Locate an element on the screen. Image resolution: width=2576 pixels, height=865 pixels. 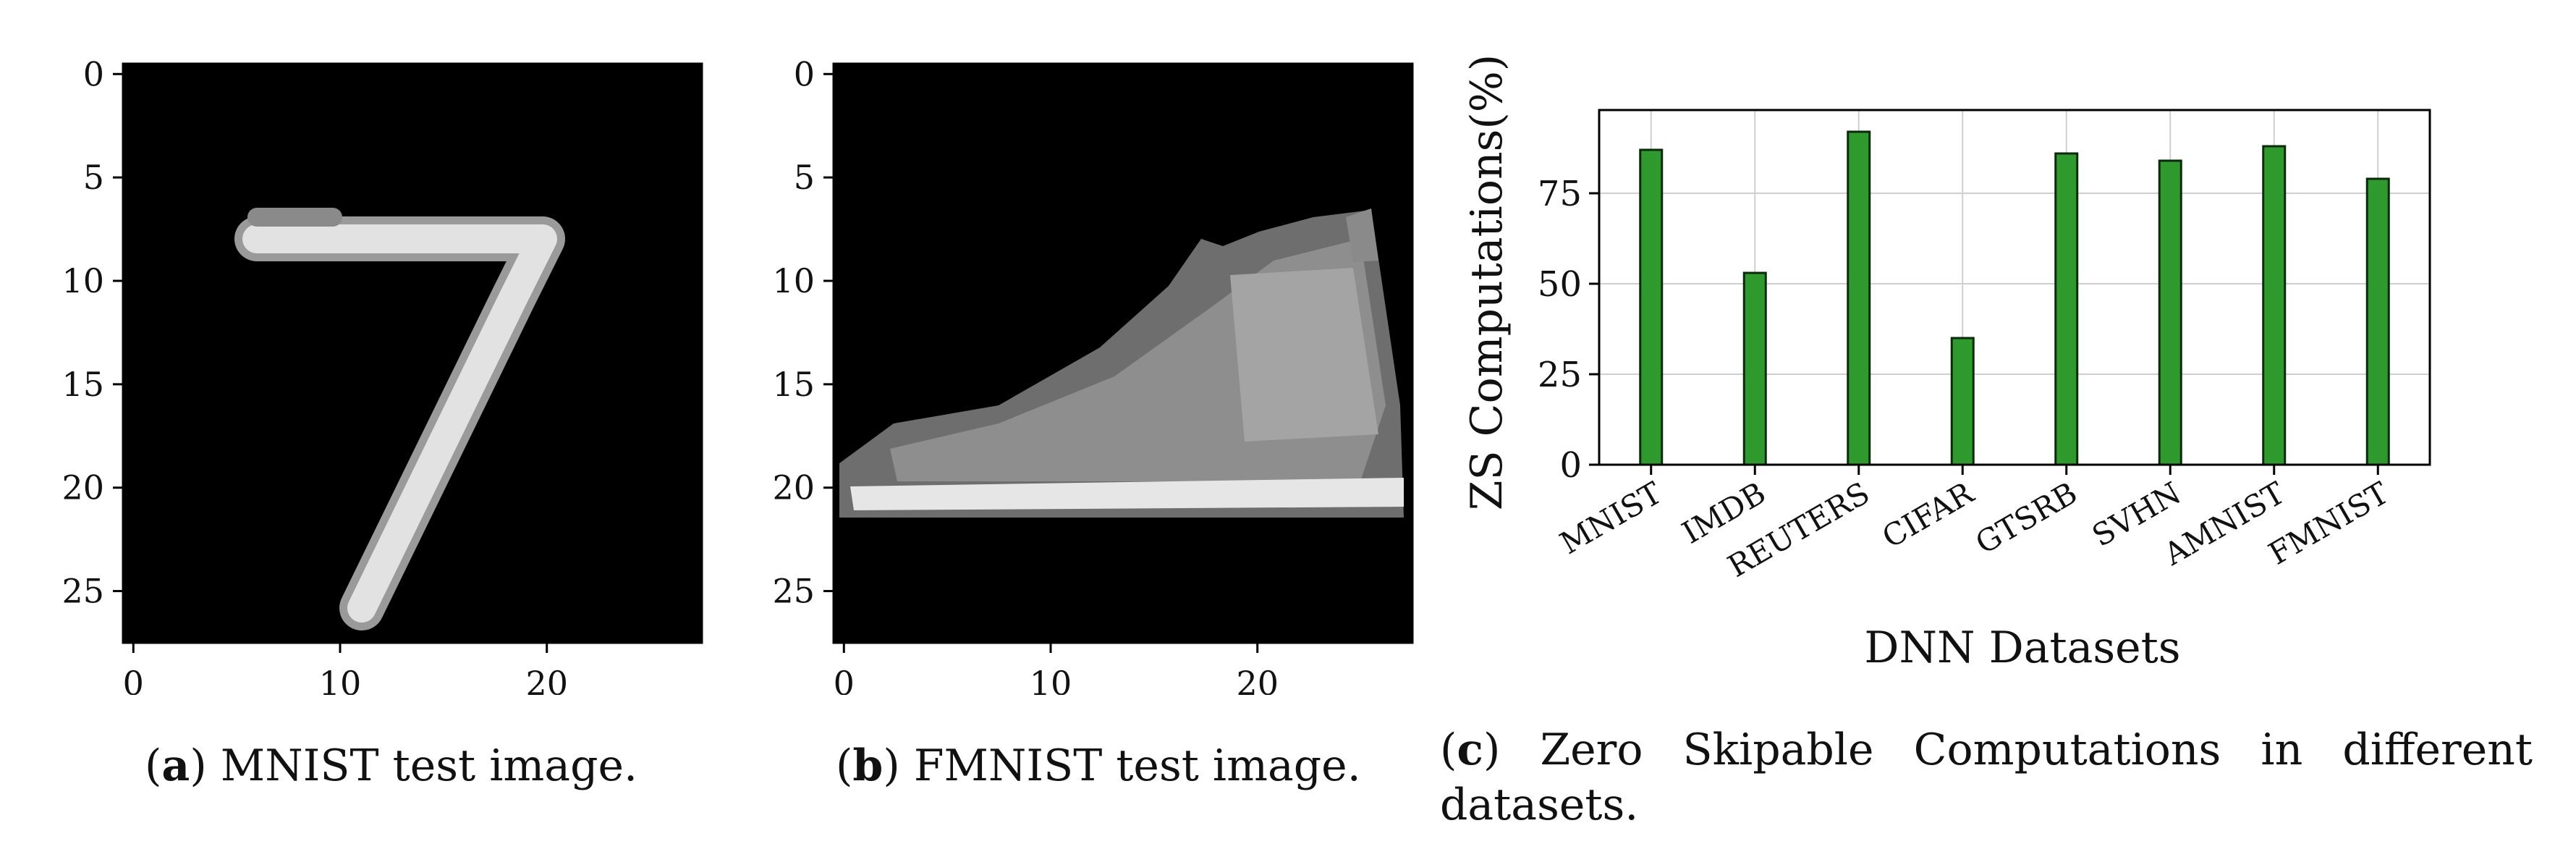
mnist-digit-strokes is located at coordinates (399, 419).